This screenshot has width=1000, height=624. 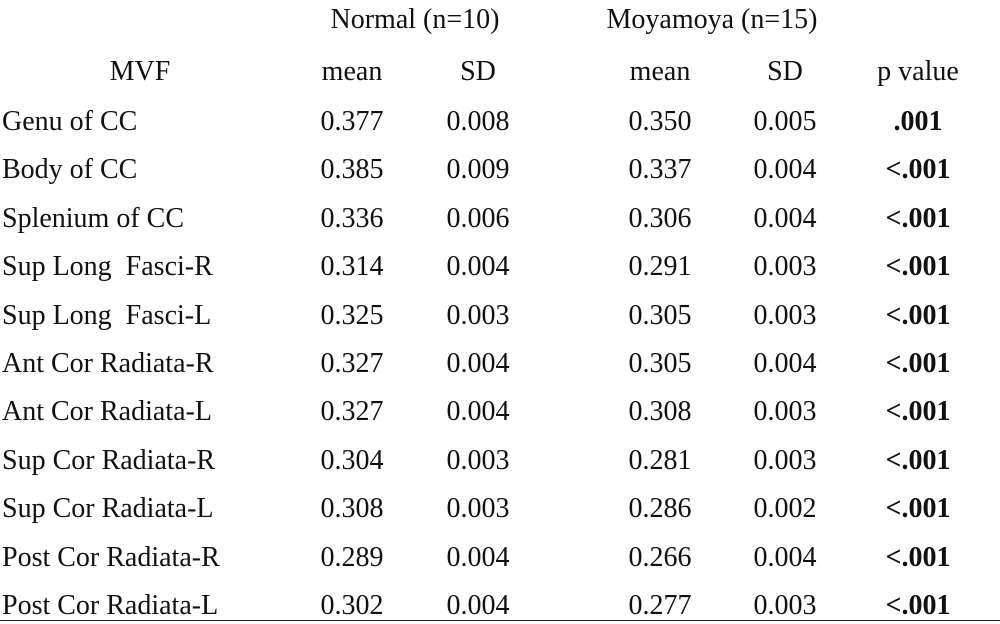 What do you see at coordinates (660, 557) in the screenshot?
I see `value-cell: 0.266` at bounding box center [660, 557].